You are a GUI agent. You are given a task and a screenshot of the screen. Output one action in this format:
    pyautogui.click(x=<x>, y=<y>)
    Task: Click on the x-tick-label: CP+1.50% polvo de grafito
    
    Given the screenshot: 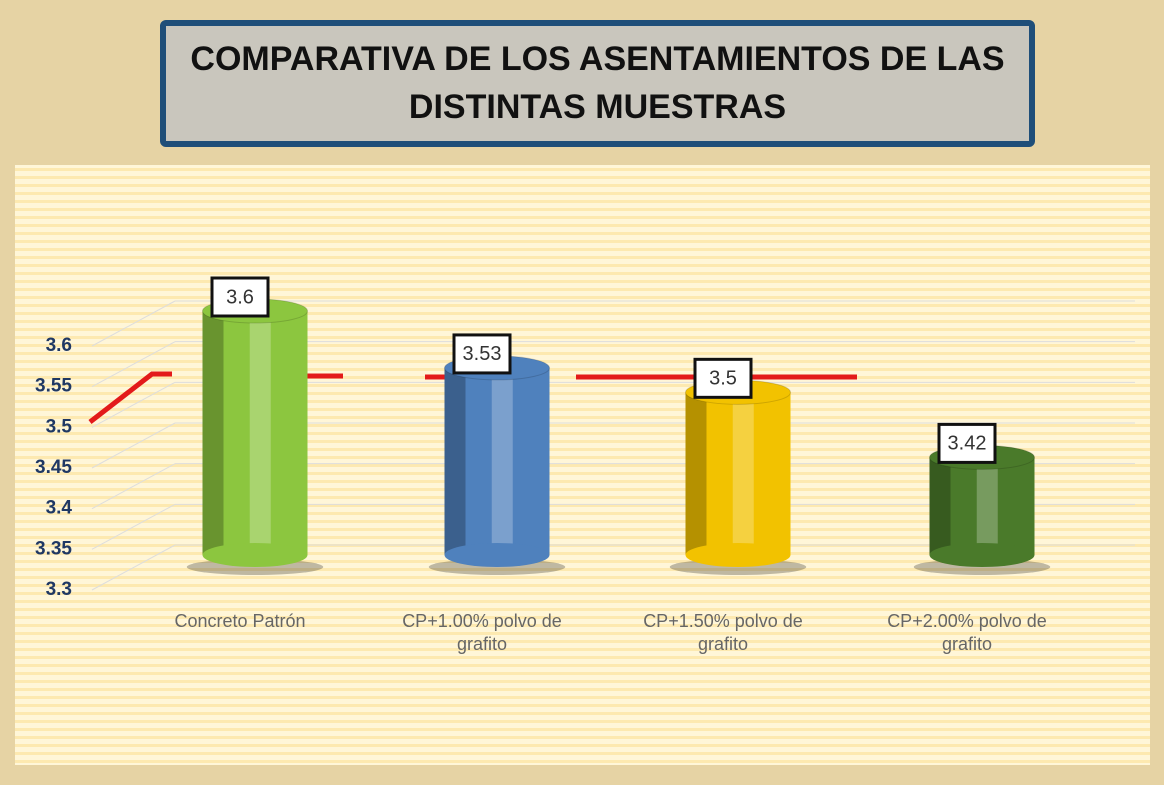 What is the action you would take?
    pyautogui.click(x=723, y=633)
    